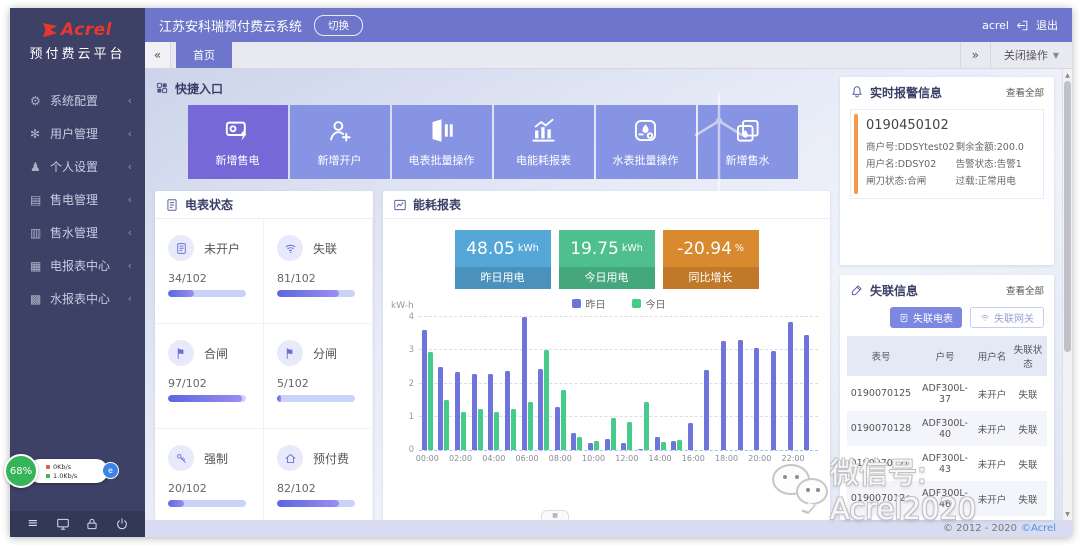 The width and height of the screenshot is (1080, 545). I want to click on electric-report-icon: ▦, so click(36, 265).